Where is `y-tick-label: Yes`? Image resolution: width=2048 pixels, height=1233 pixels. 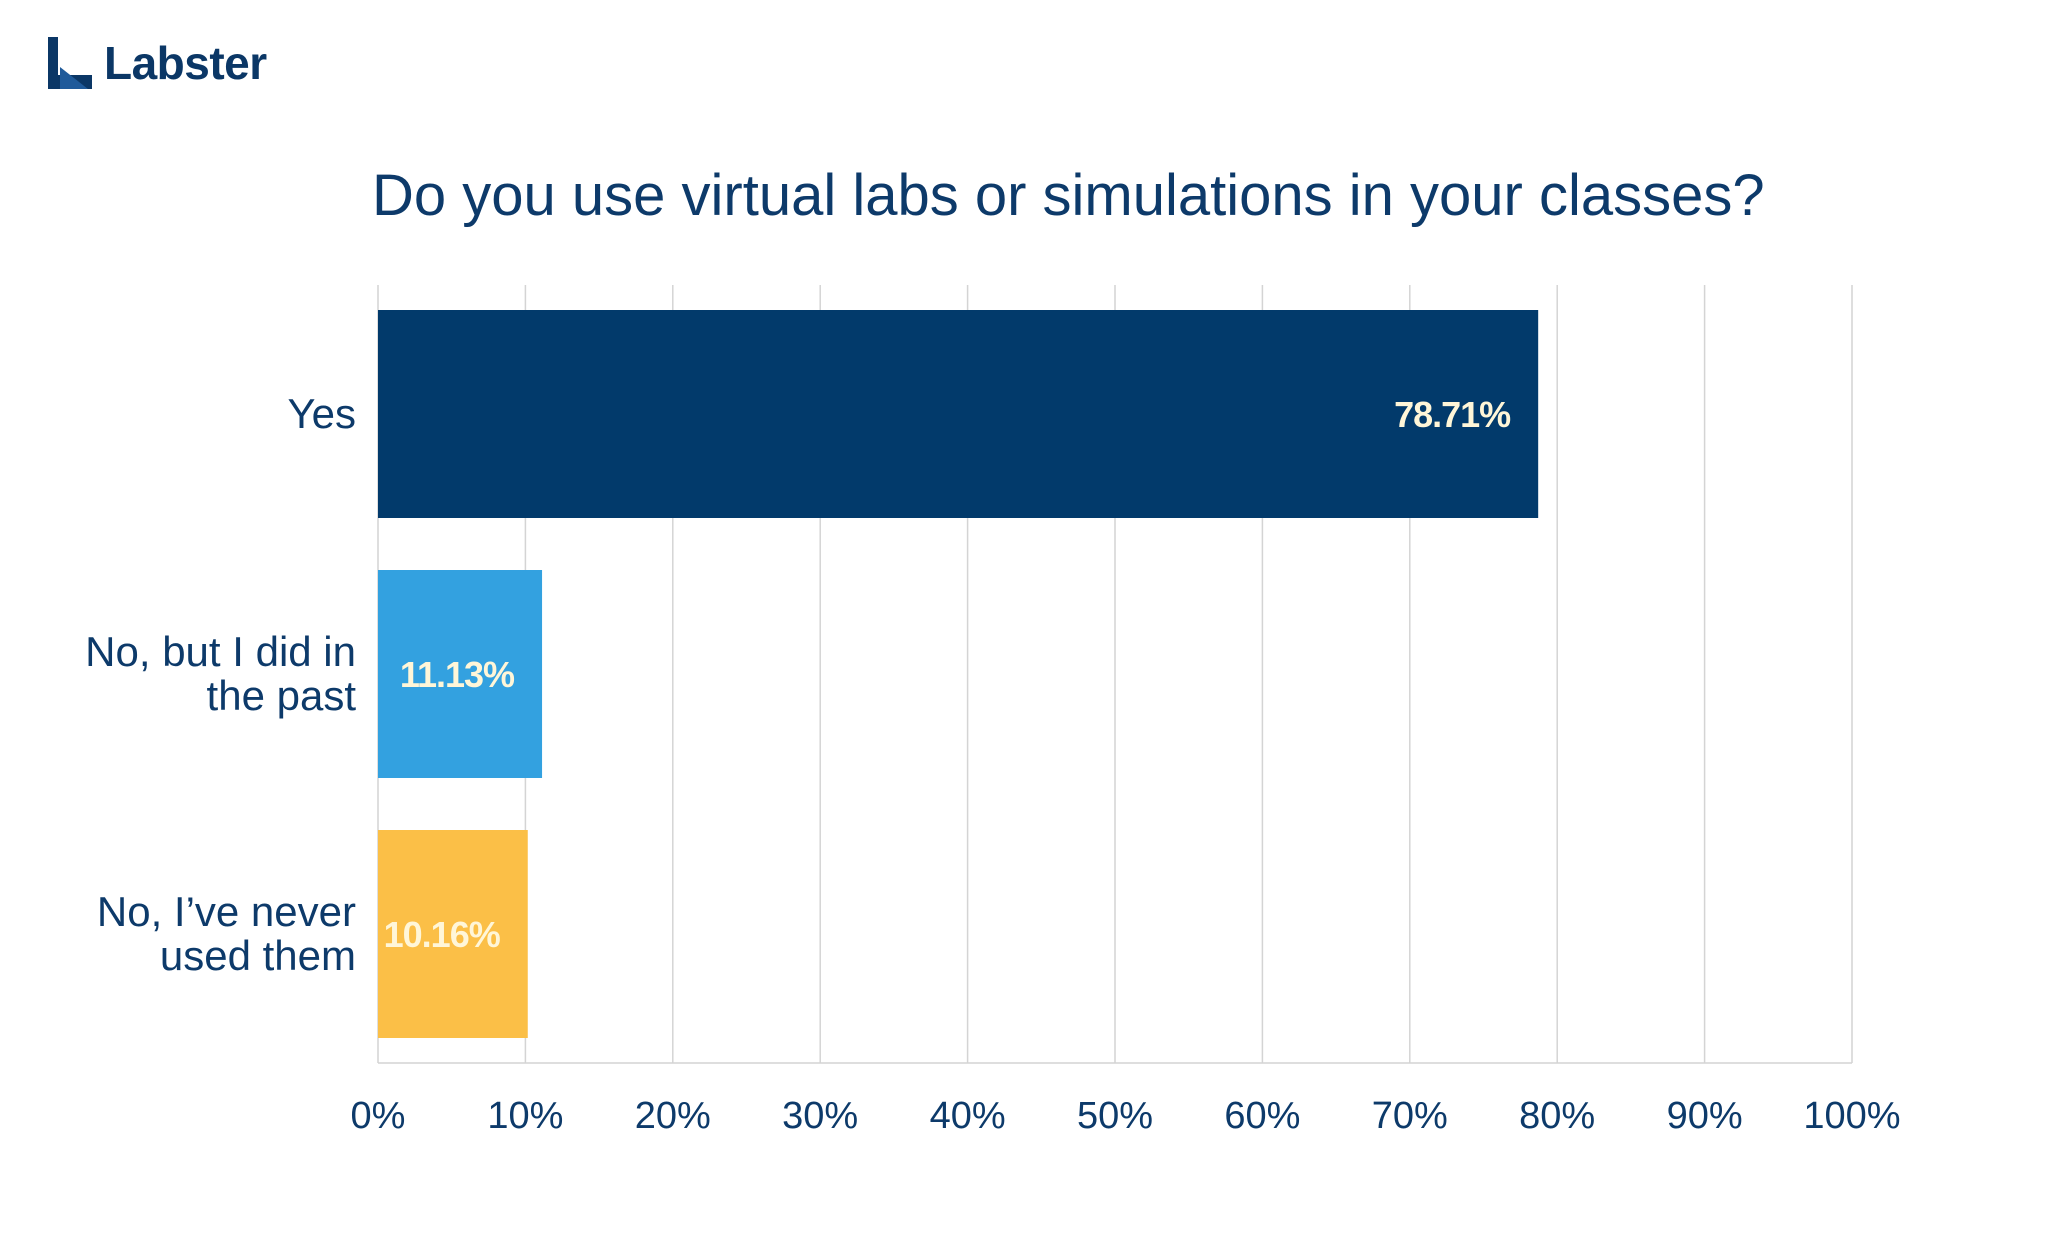 y-tick-label: Yes is located at coordinates (321, 413).